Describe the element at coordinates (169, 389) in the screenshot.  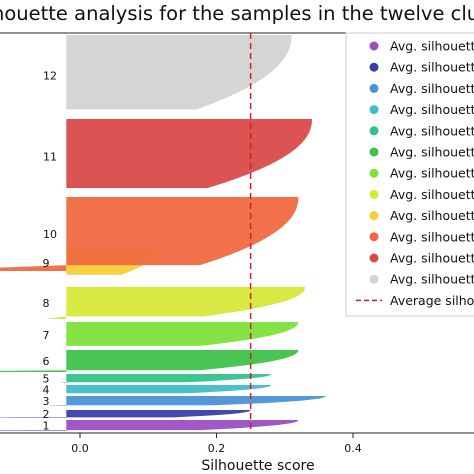
I see `cluster-4-silhouette` at that location.